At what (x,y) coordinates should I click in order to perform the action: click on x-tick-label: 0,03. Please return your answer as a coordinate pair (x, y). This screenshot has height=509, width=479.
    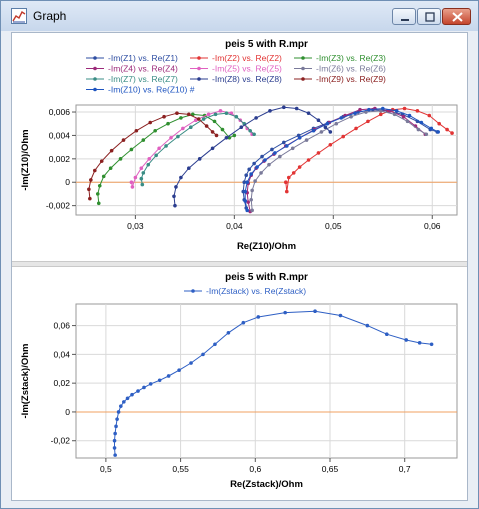
    Looking at the image, I should click on (135, 226).